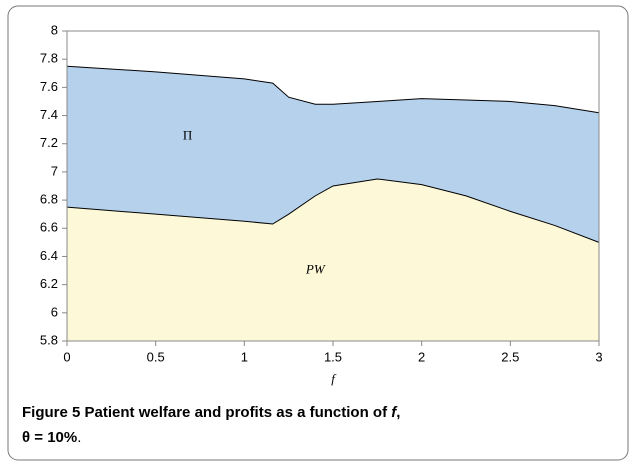 The height and width of the screenshot is (472, 637). Describe the element at coordinates (394, 412) in the screenshot. I see `caption-var: f` at that location.